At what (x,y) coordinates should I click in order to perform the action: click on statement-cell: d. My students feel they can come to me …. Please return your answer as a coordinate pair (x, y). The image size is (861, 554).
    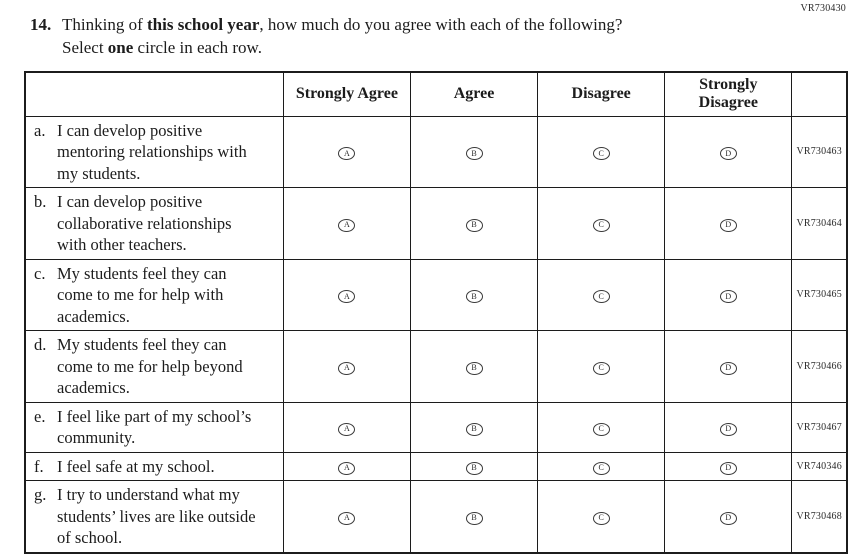
    Looking at the image, I should click on (154, 366).